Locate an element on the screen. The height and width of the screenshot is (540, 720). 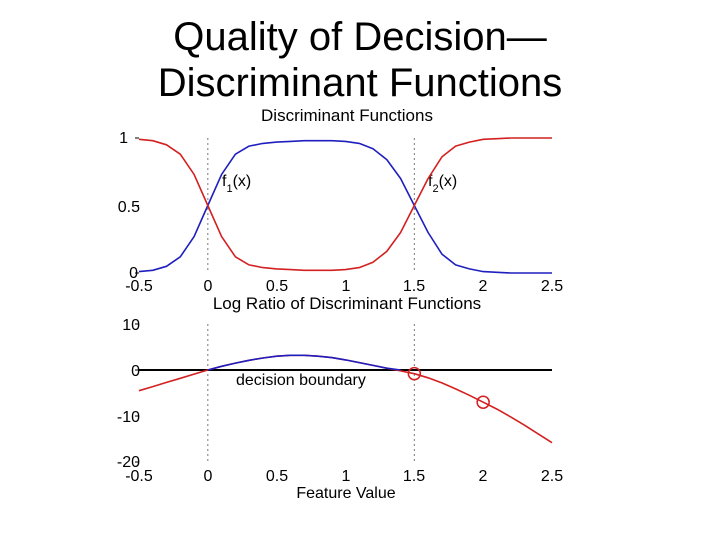
top-xtick-labels: -0.5 0 0.5 1 1.5 2 2.5 is located at coordinates (344, 286).